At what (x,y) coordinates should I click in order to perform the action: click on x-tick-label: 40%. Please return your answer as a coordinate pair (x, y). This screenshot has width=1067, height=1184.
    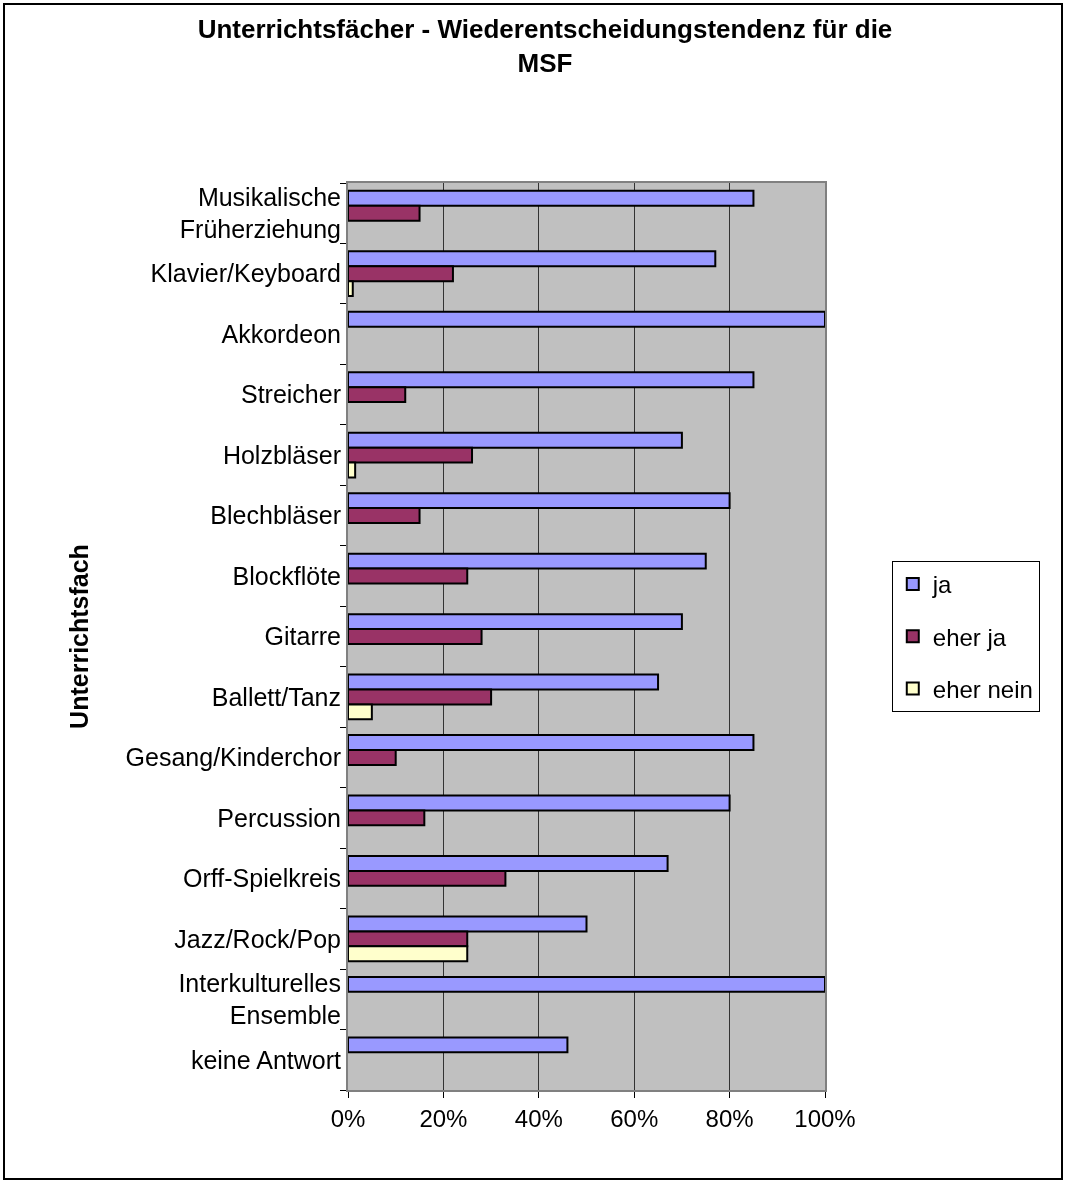
    Looking at the image, I should click on (538, 1118).